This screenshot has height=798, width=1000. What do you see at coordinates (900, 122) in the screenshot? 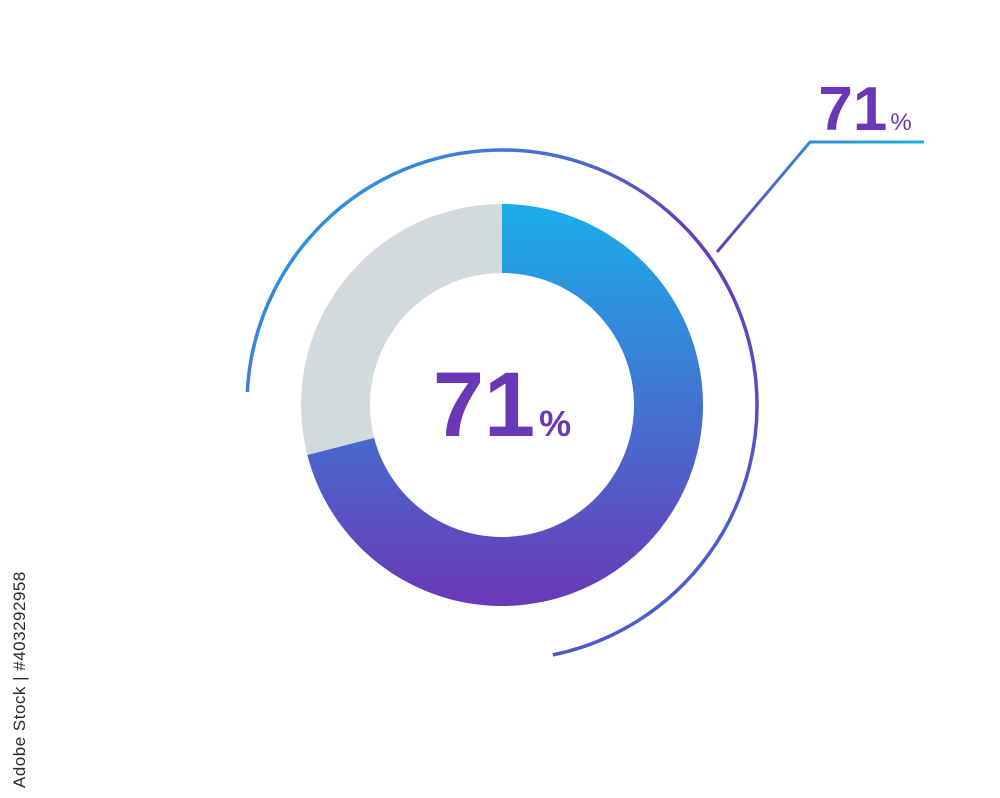
I see `callout-percent-sign: %` at bounding box center [900, 122].